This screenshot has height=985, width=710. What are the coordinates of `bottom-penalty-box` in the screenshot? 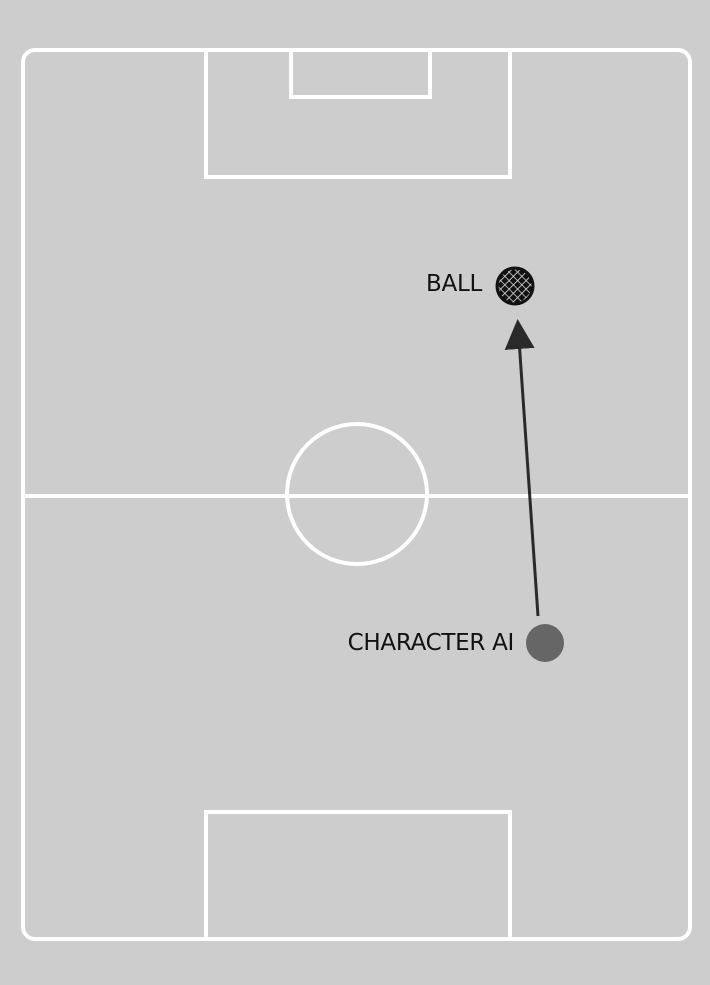 It's located at (358, 875).